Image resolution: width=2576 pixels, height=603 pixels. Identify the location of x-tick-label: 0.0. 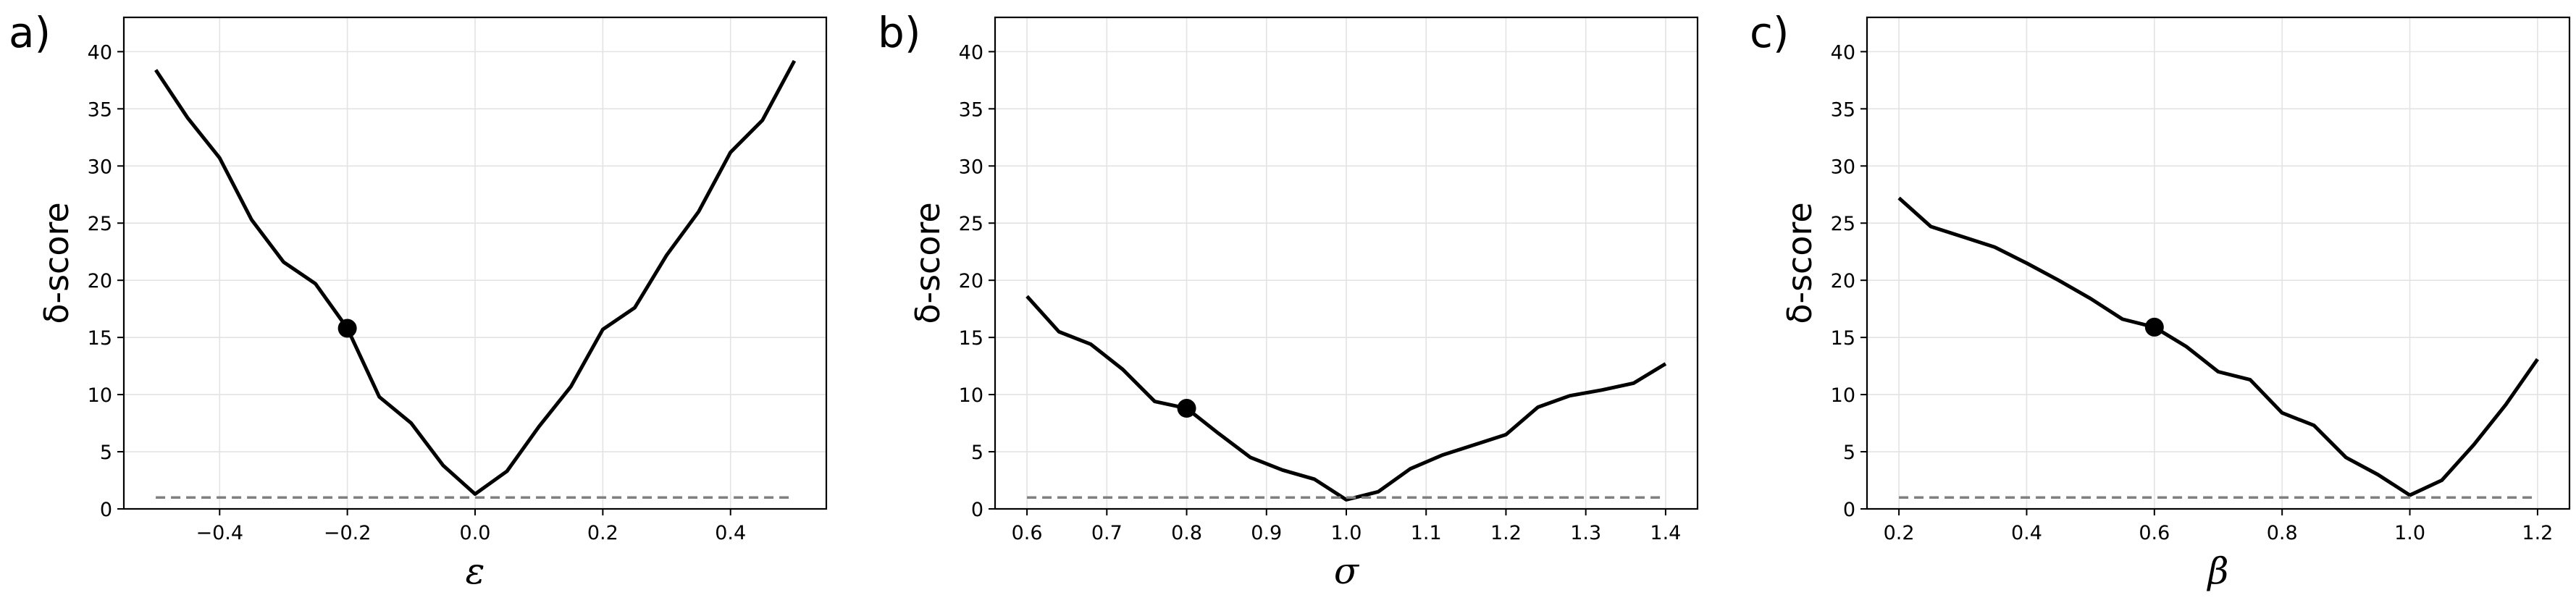
(475, 533).